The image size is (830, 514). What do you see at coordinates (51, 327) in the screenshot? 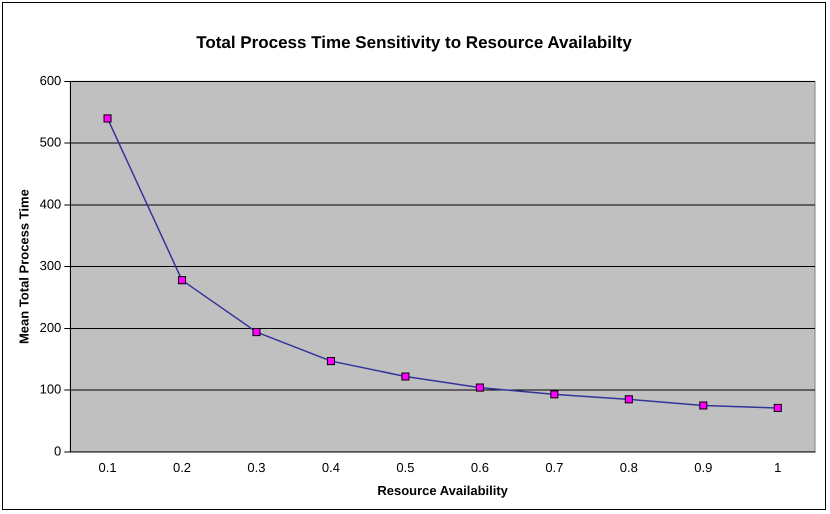
I see `y-tick-label: 200` at bounding box center [51, 327].